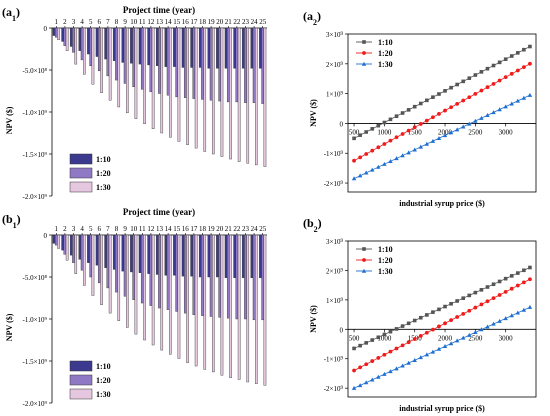  Describe the element at coordinates (342, 124) in the screenshot. I see `y-tick-label: 0` at that location.